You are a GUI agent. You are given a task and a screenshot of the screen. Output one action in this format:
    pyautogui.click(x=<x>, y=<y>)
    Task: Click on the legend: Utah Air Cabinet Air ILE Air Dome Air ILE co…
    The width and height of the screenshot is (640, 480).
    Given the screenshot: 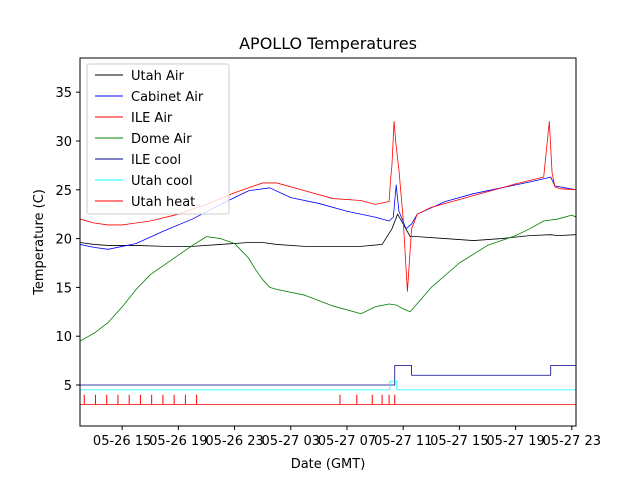 What is the action you would take?
    pyautogui.click(x=158, y=139)
    